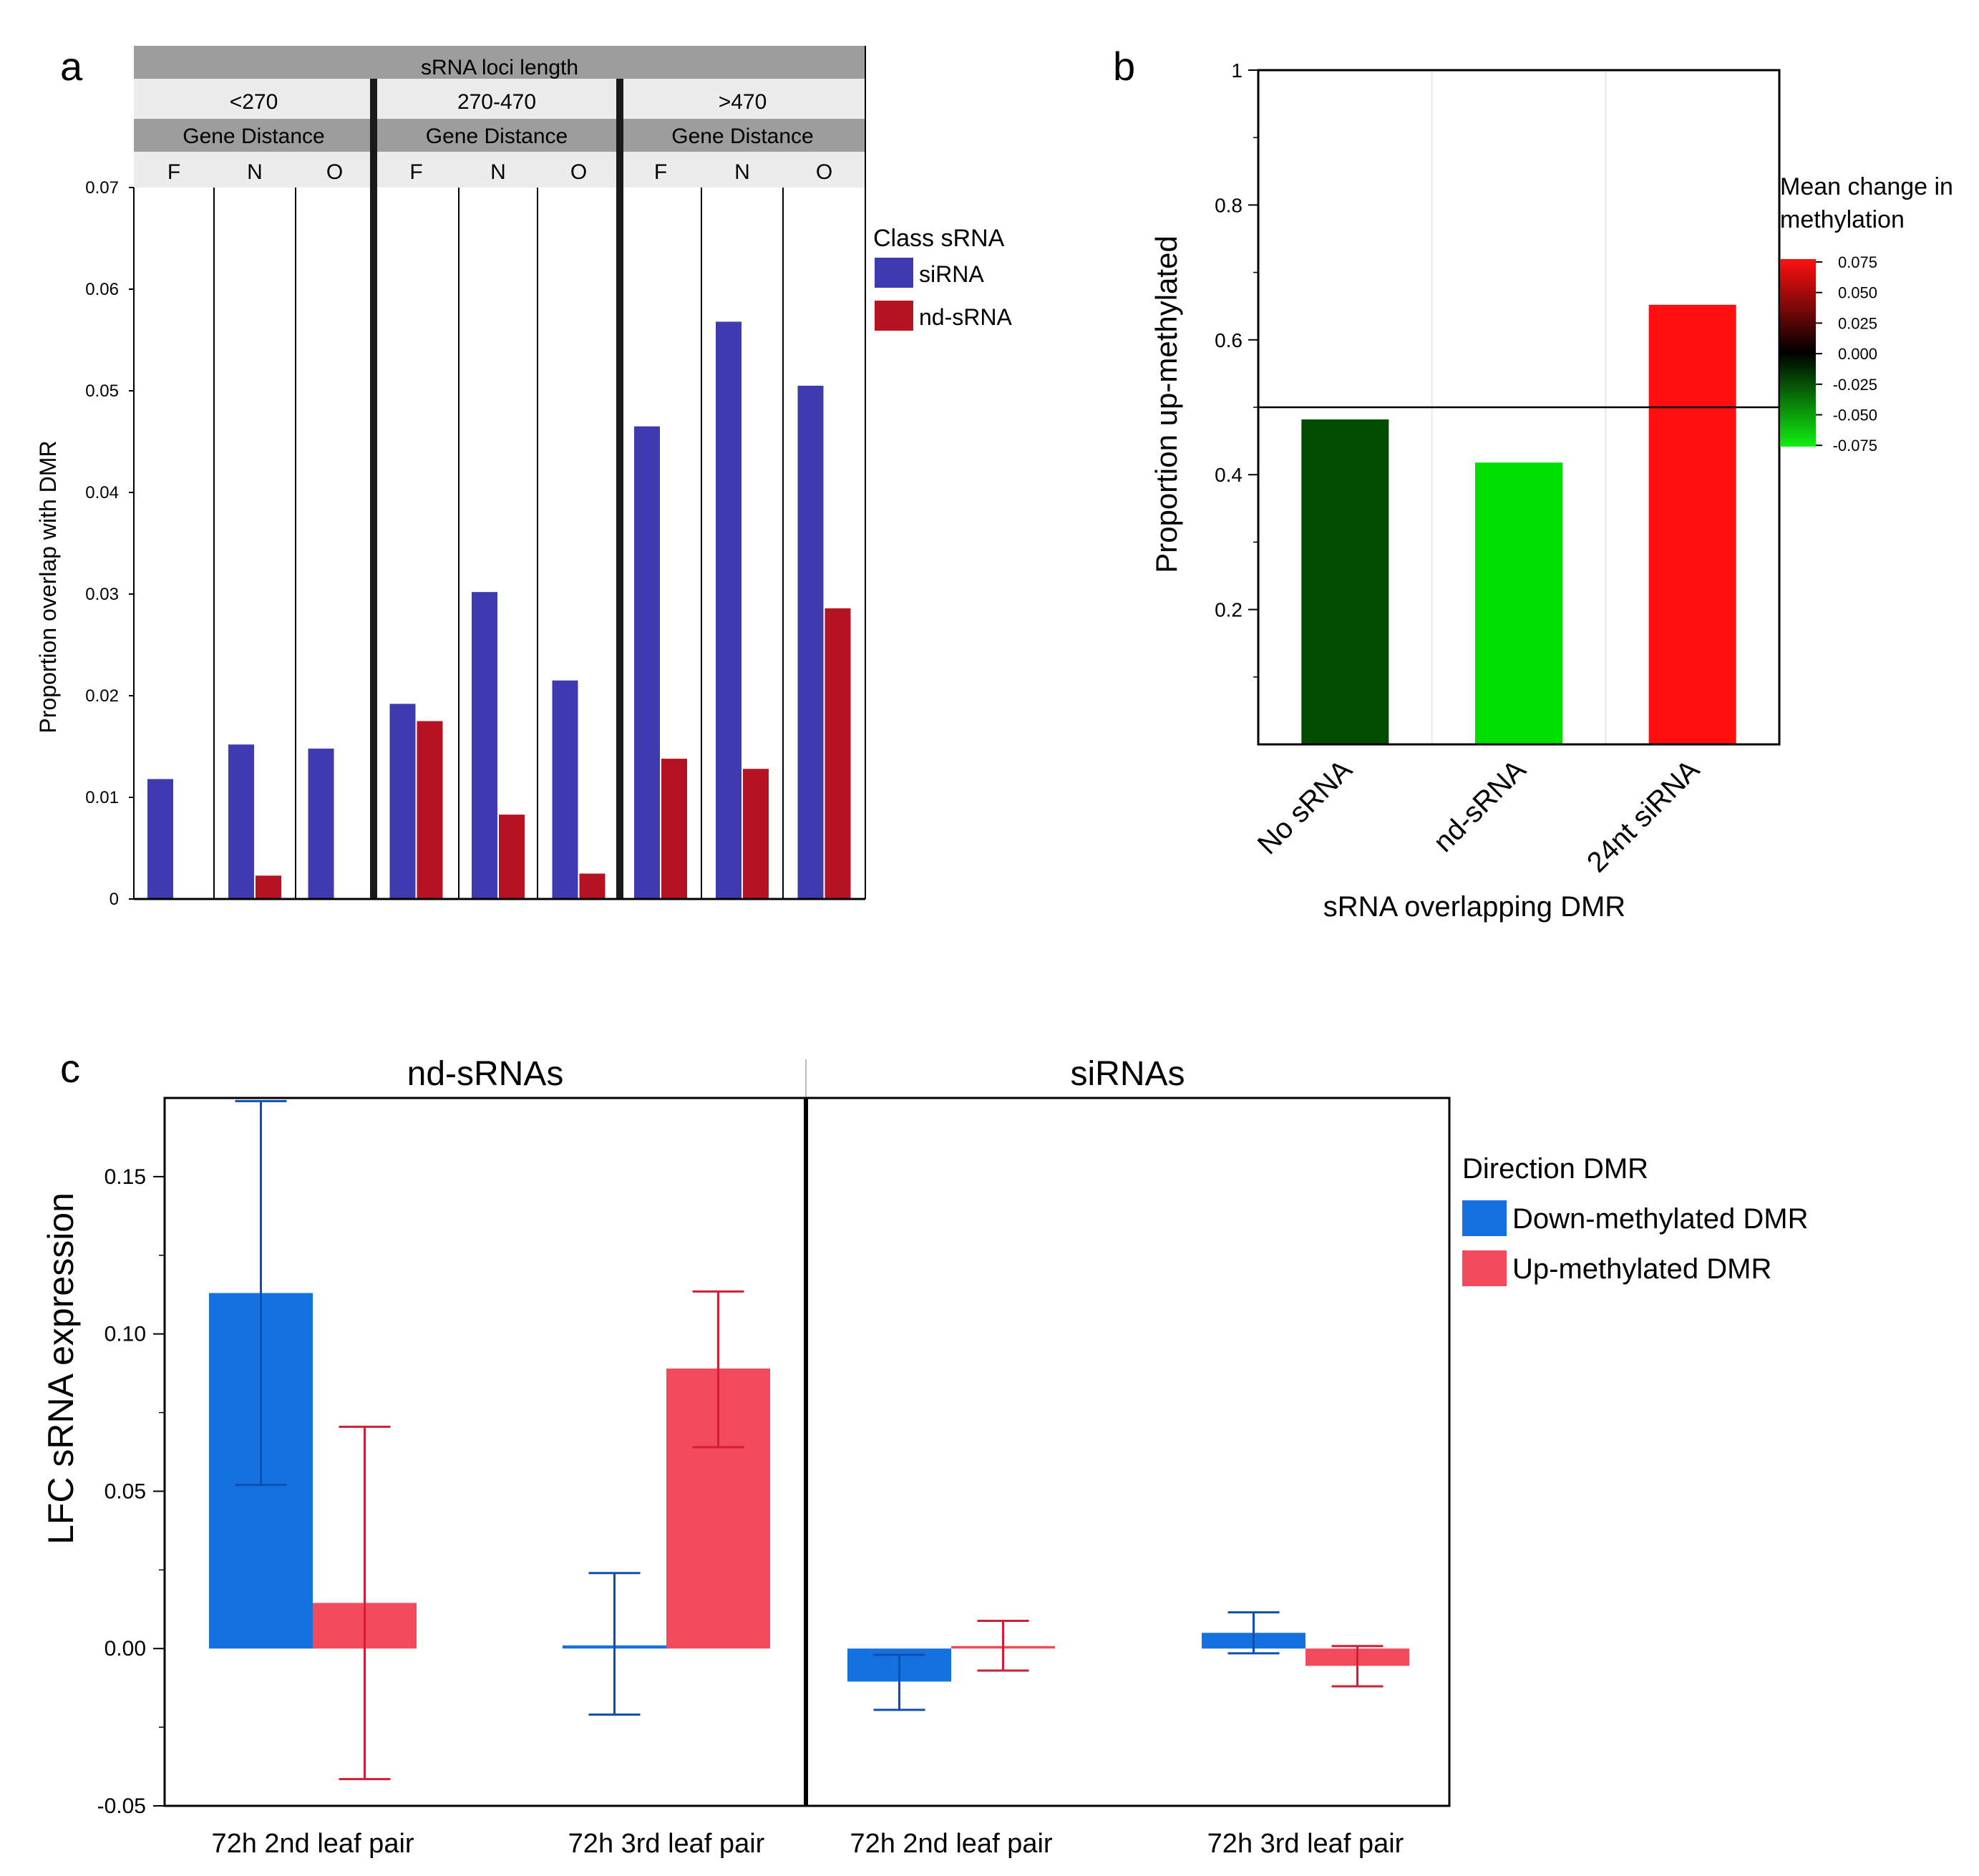 The height and width of the screenshot is (1876, 1979). I want to click on chart-a-title: sRNA loci length, so click(499, 68).